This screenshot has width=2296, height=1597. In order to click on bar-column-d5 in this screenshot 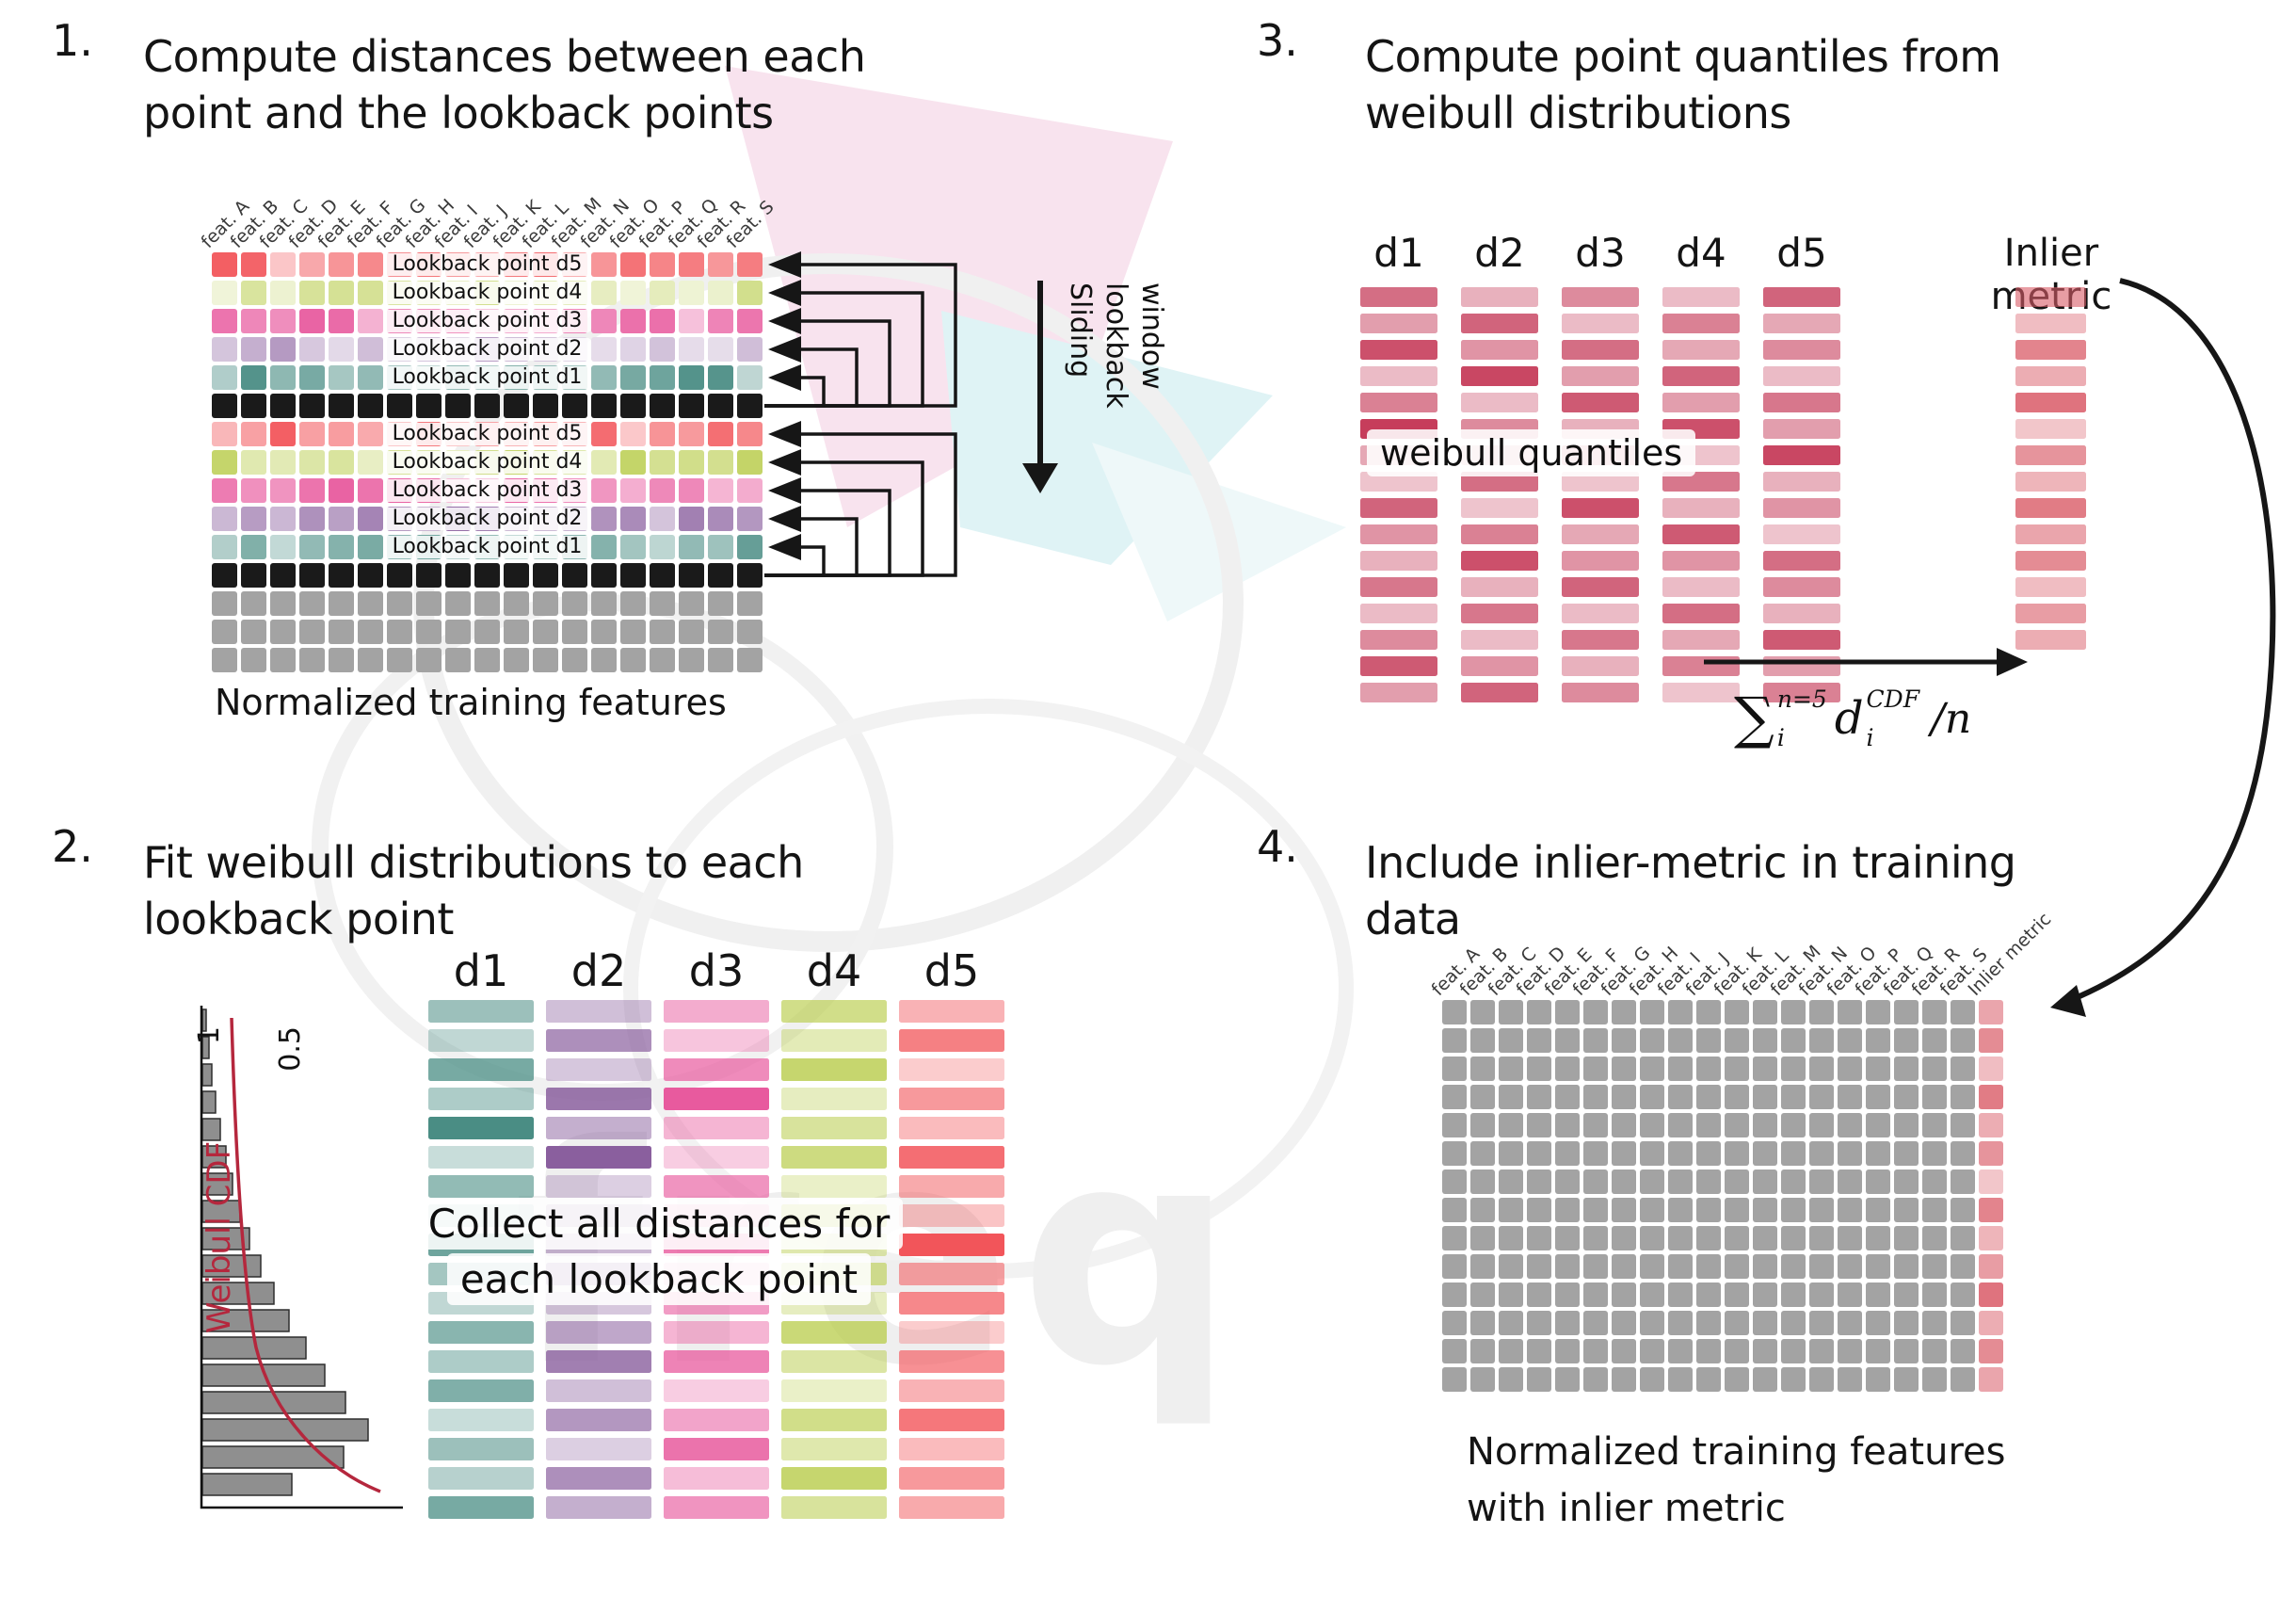, I will do `click(952, 1259)`.